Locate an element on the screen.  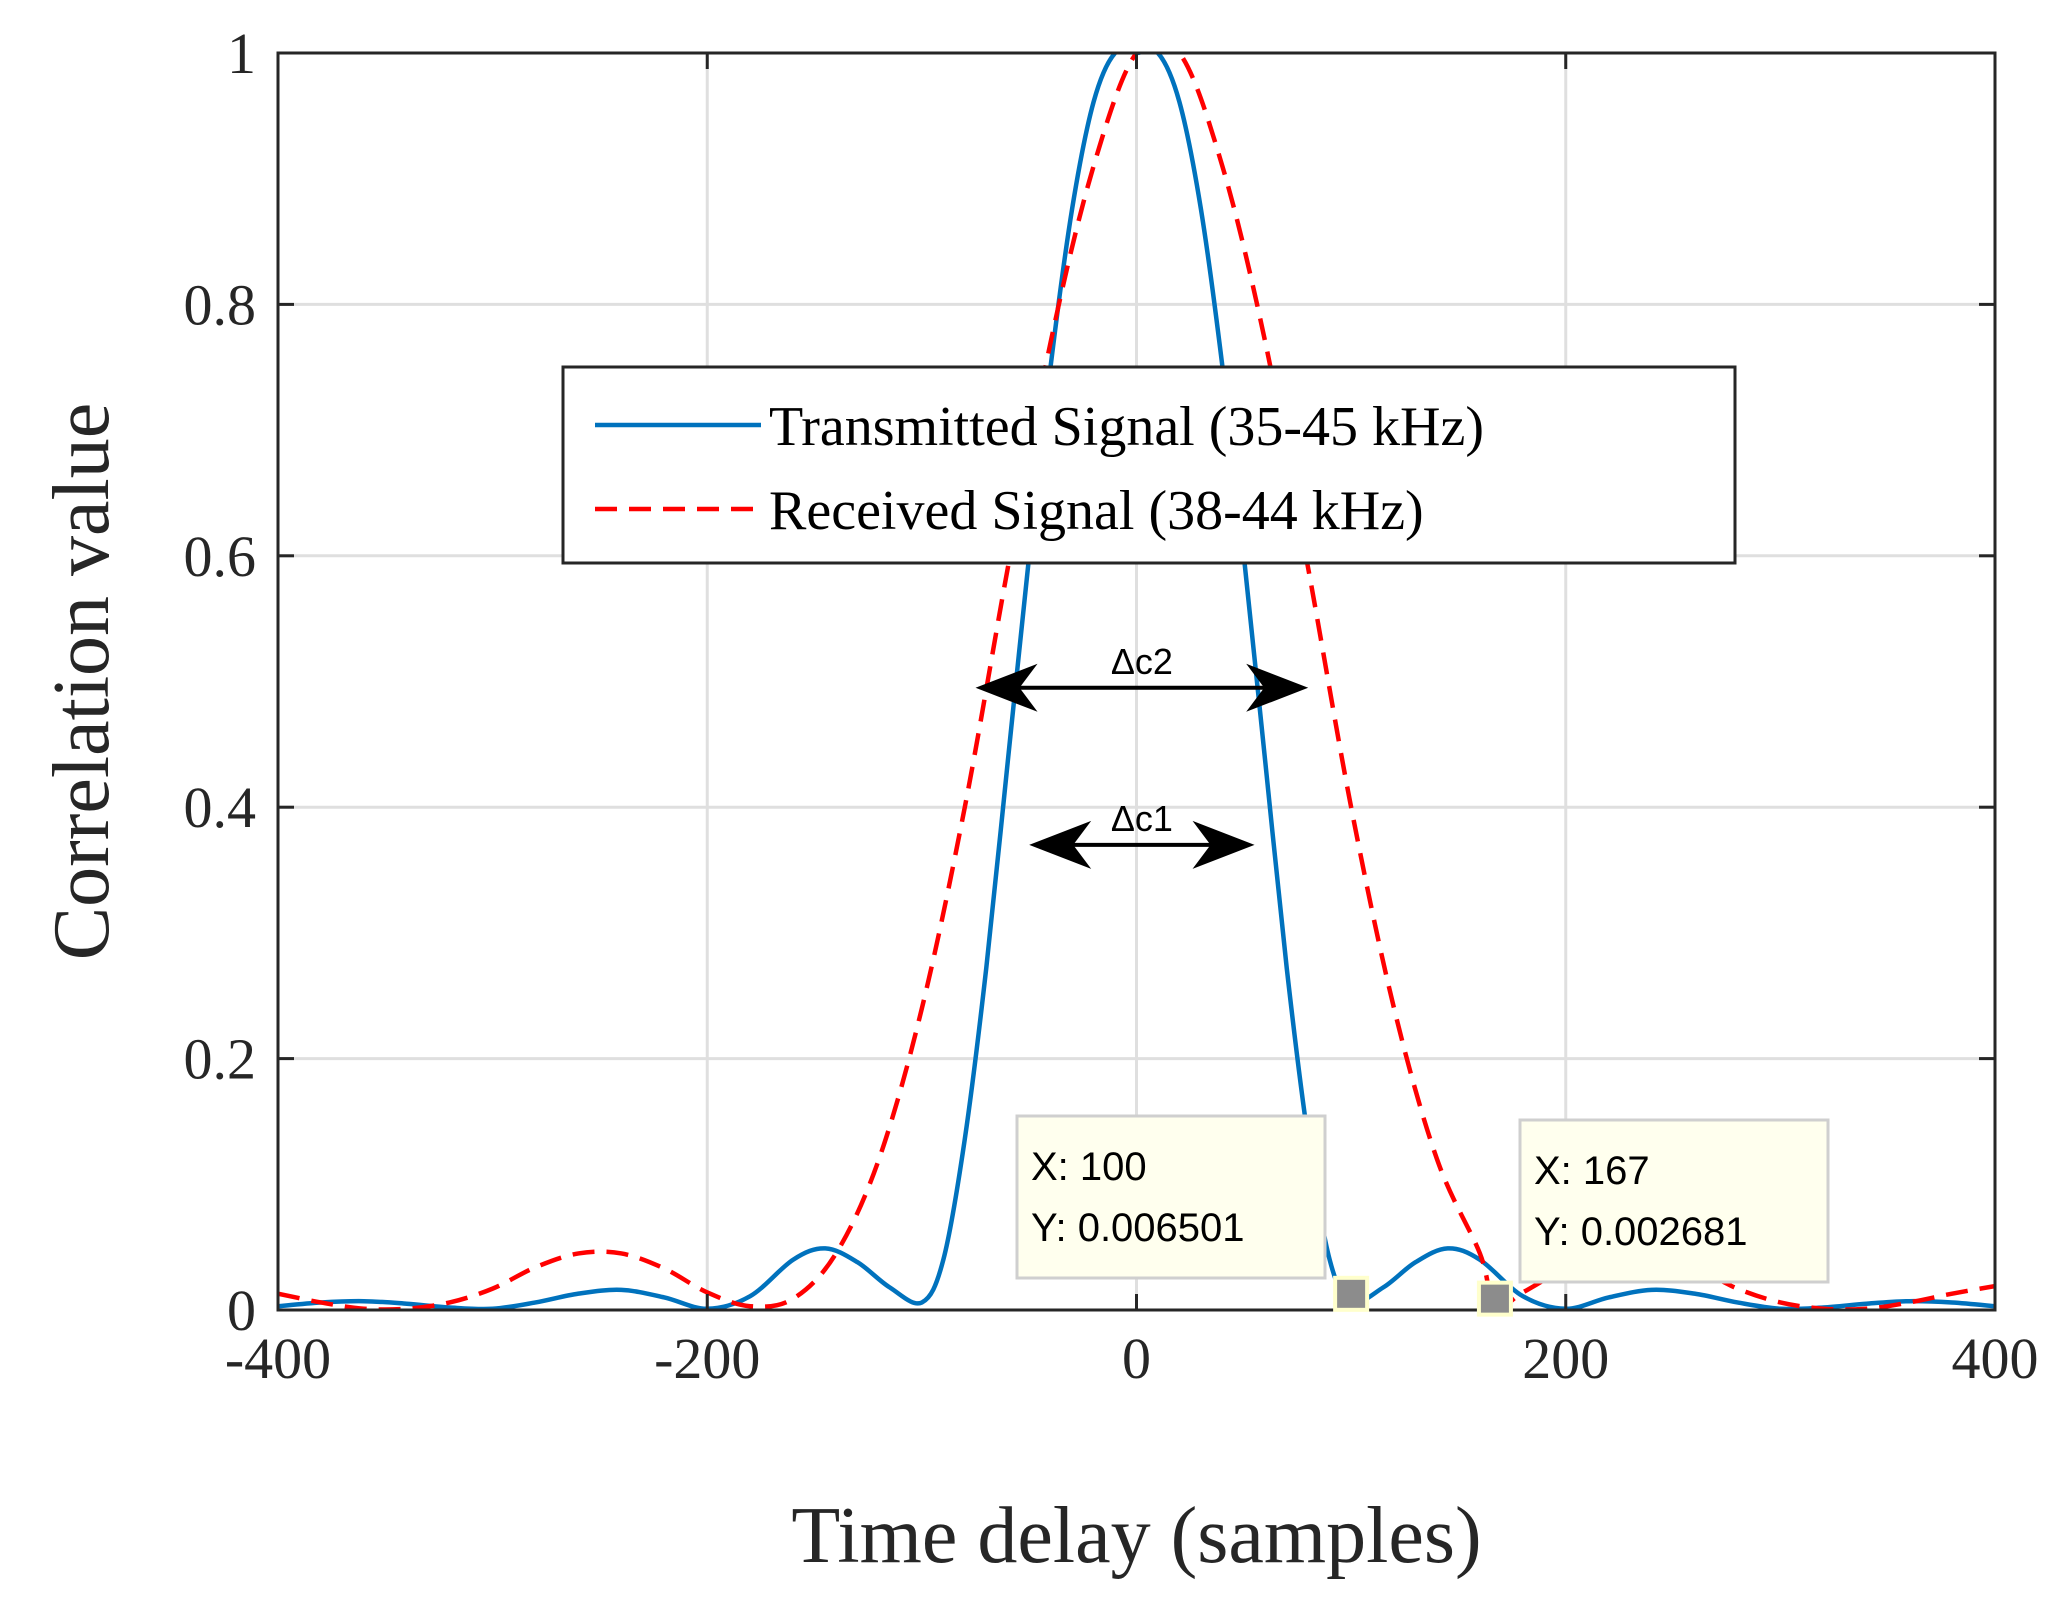
annotation-arrow-Δc1: Δc1 is located at coordinates (1142, 833).